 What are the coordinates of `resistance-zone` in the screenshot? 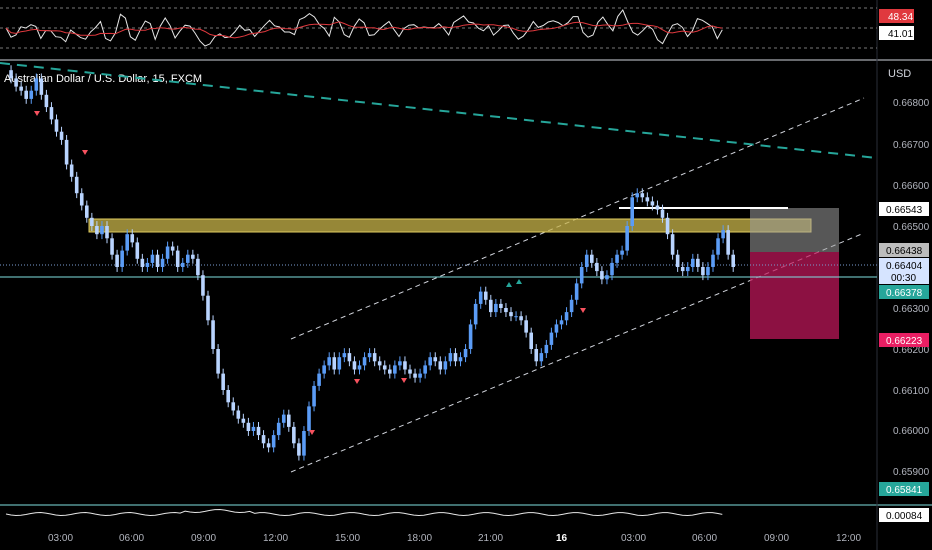 It's located at (450, 225).